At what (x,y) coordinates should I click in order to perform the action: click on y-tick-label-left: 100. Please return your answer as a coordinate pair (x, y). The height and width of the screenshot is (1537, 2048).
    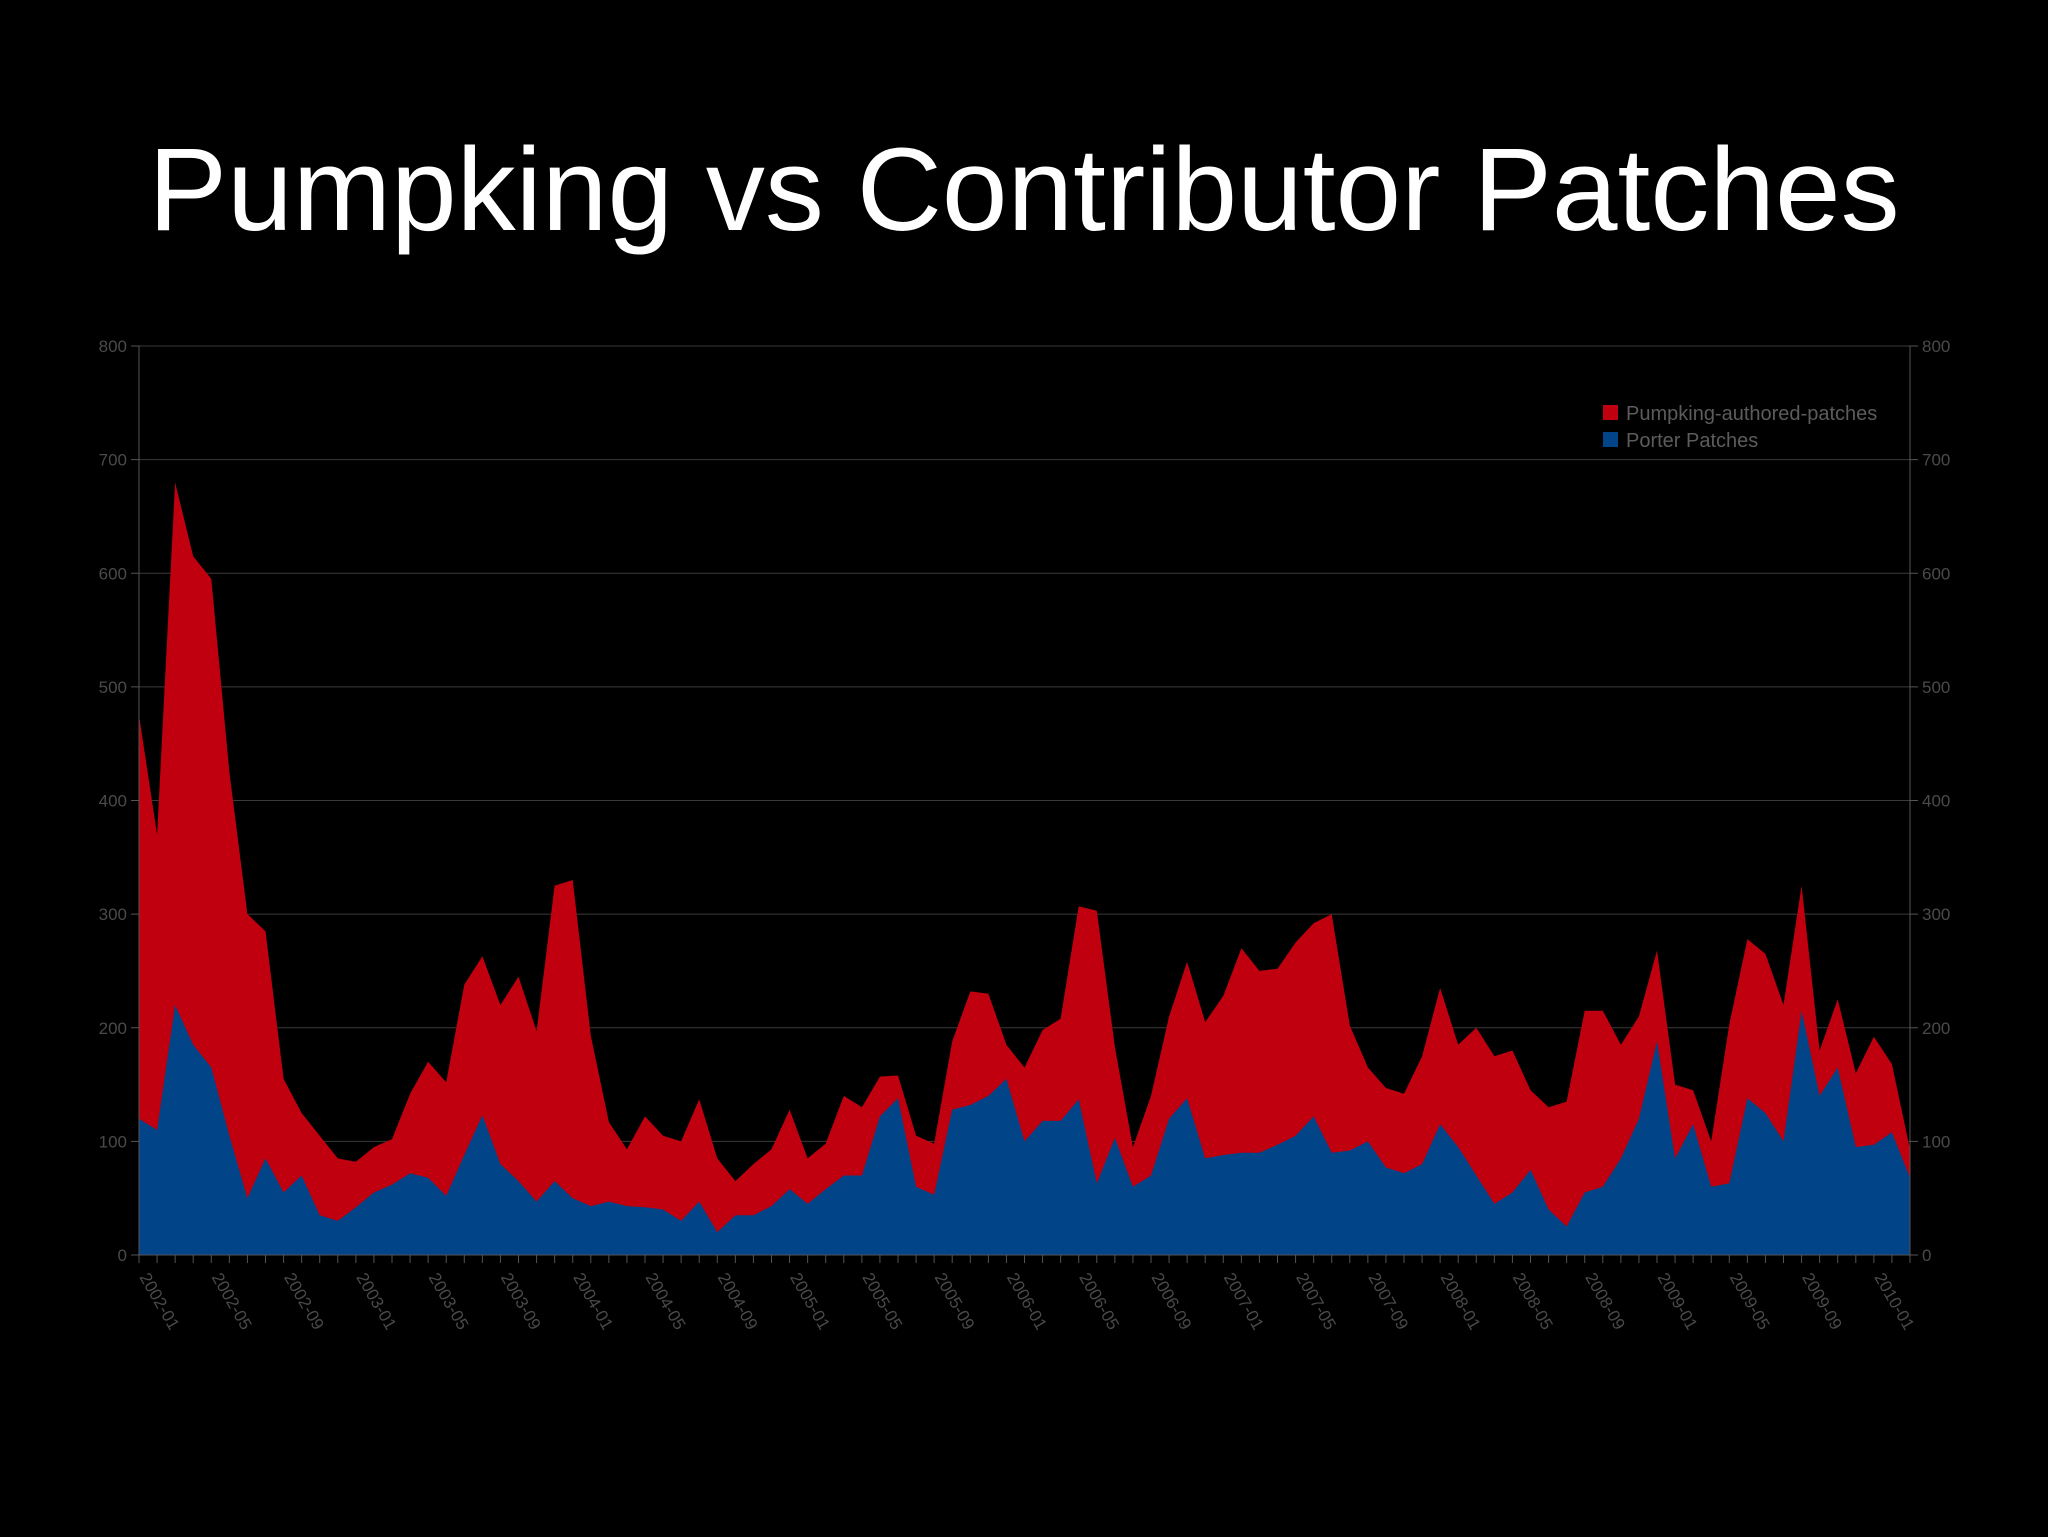
    Looking at the image, I should click on (113, 1141).